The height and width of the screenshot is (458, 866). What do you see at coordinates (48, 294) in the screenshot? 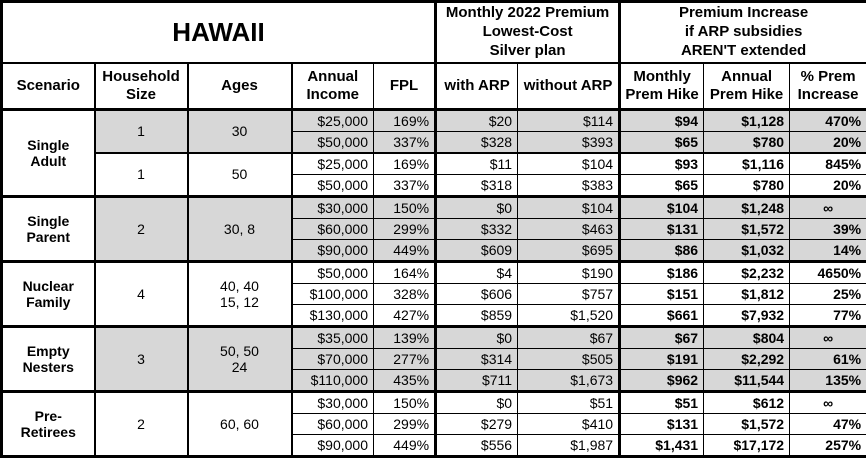
I see `scenario-nuclear-family: Nuclear Family` at bounding box center [48, 294].